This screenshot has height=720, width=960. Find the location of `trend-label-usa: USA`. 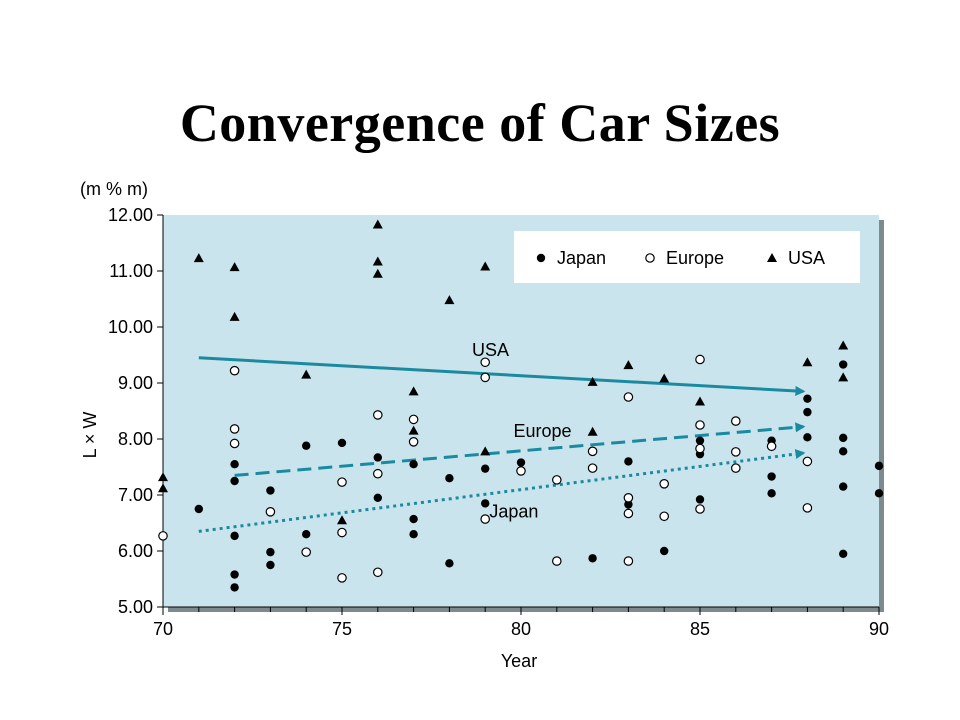

trend-label-usa: USA is located at coordinates (490, 350).